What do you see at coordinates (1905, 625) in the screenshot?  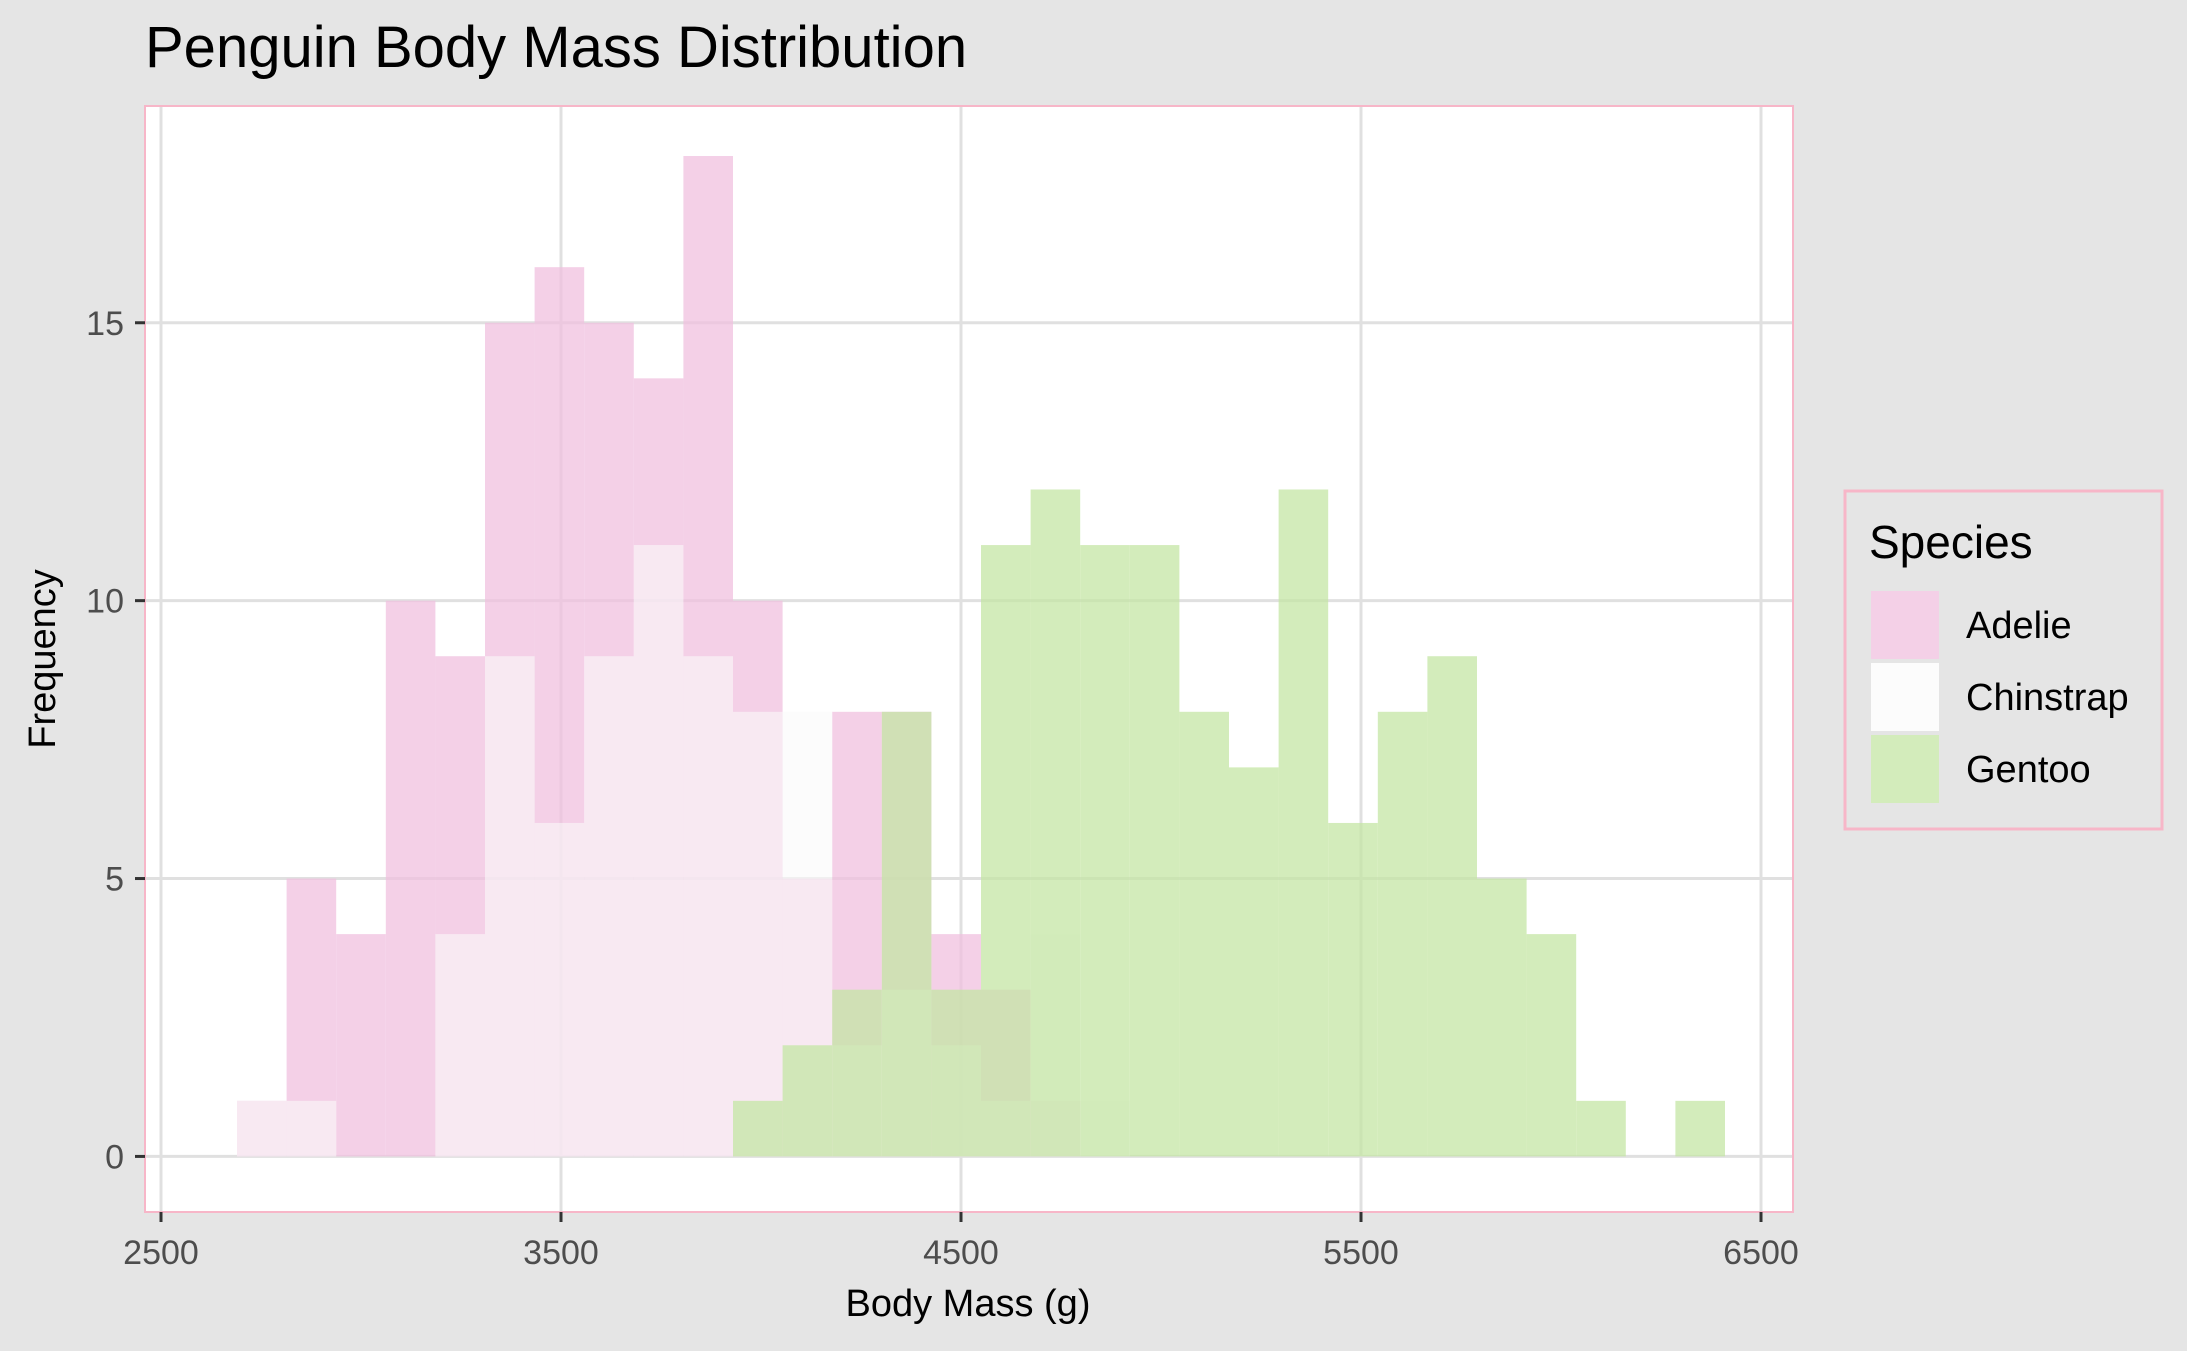 I see `legend-key-adelie` at bounding box center [1905, 625].